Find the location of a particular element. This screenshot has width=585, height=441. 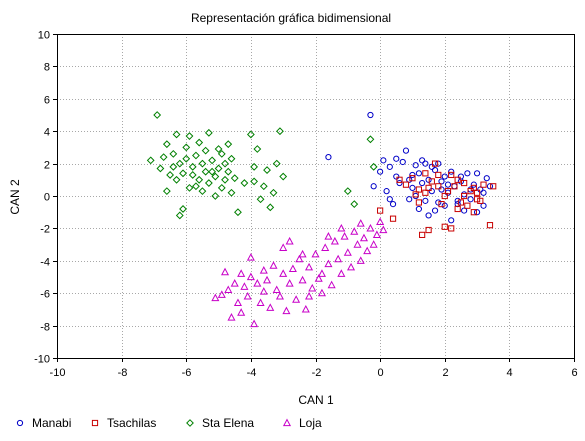

legend: Manabi Tsachilas Sta Elena Loja is located at coordinates (169, 423).